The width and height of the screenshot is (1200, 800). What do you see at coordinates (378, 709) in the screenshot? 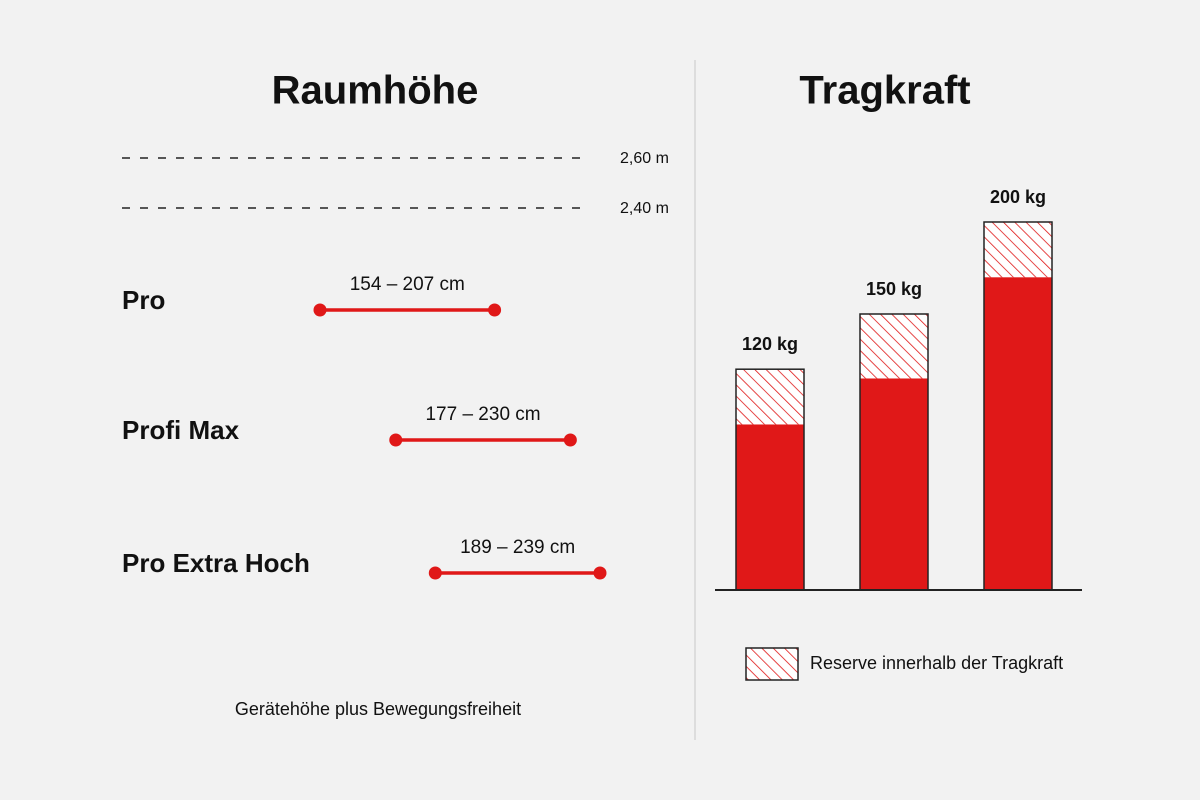
I see `note: Gerätehöhe plus Bewegungsfreiheit` at bounding box center [378, 709].